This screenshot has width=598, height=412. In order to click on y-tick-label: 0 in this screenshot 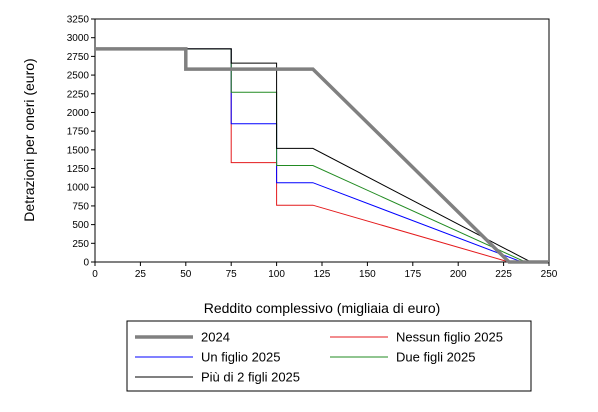, I will do `click(86, 263)`.